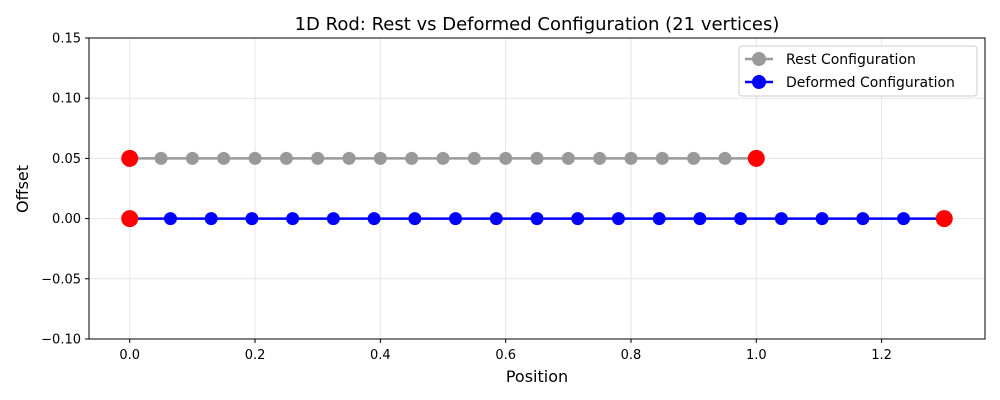  I want to click on legend-box, so click(858, 71).